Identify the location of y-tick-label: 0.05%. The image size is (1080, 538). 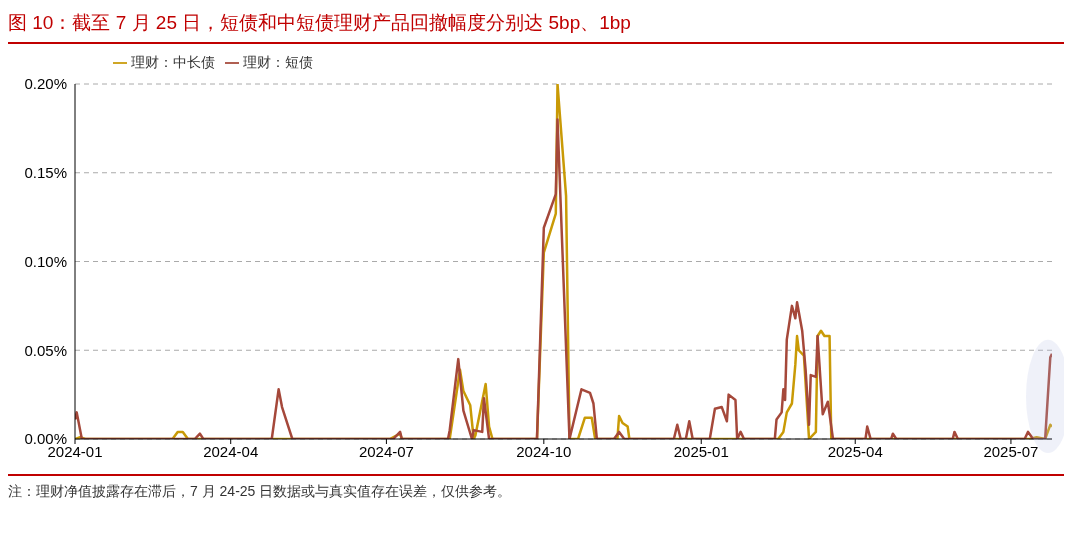
(45, 350).